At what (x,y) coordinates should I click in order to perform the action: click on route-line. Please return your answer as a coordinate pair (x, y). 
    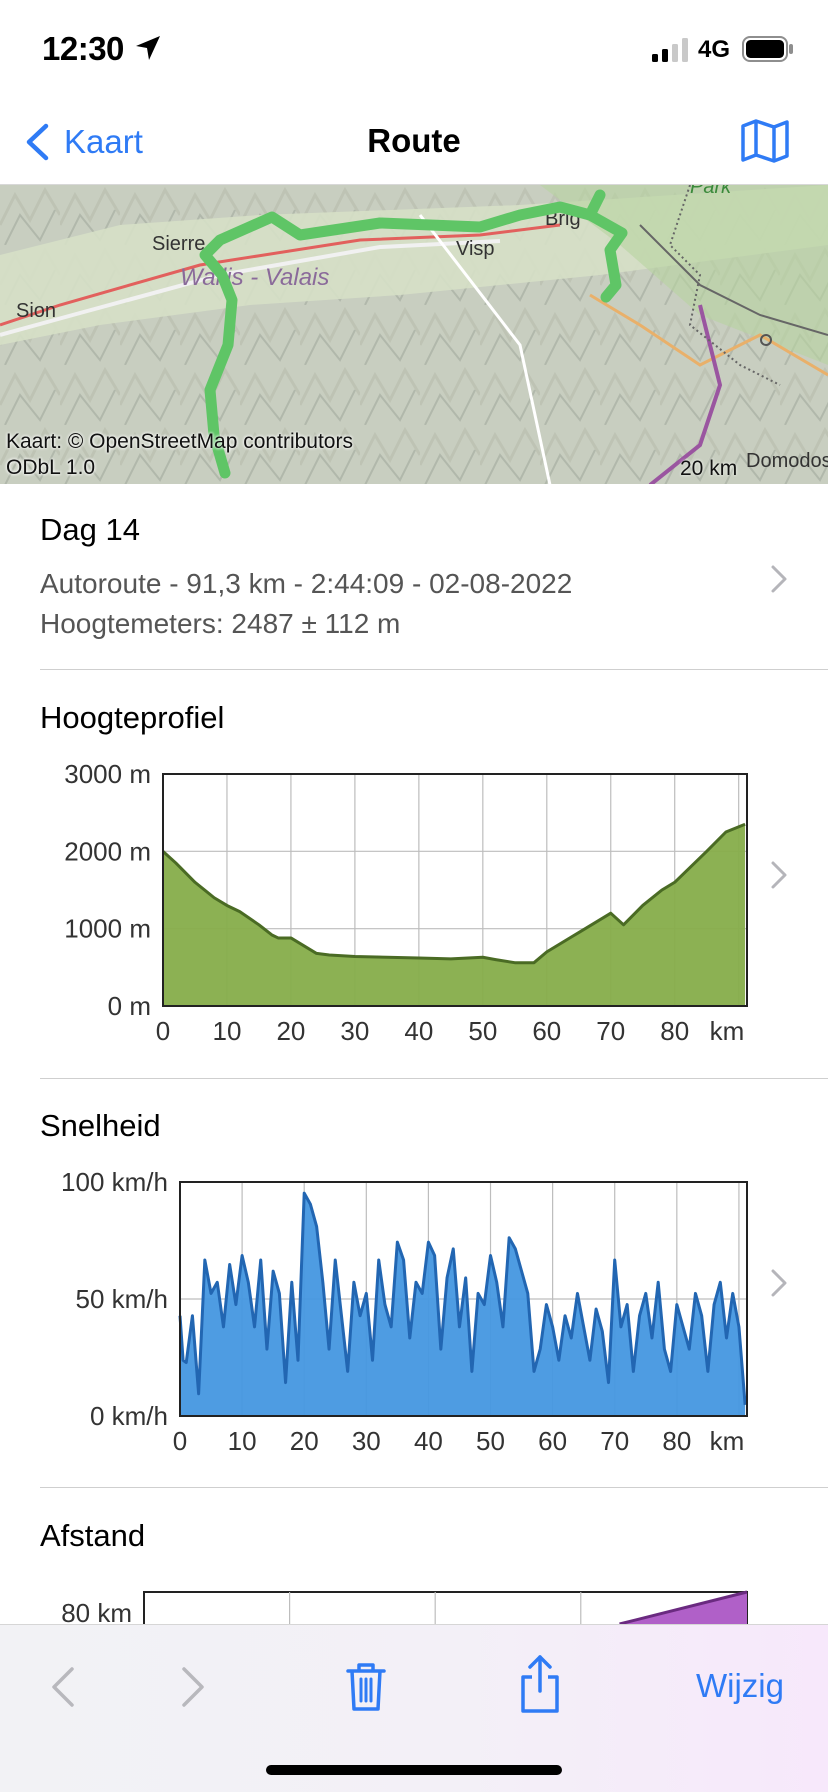
    Looking at the image, I should click on (413, 334).